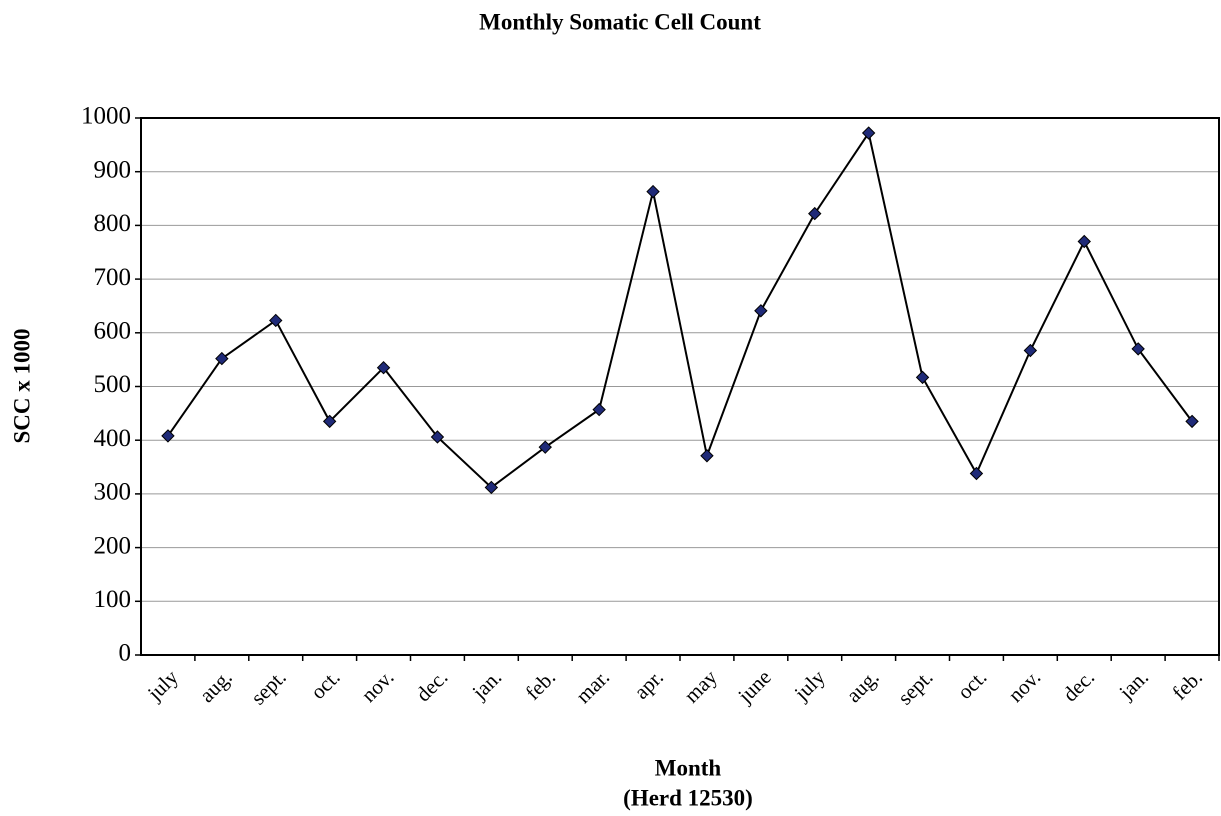 The width and height of the screenshot is (1221, 816). I want to click on y-tick-label: 900, so click(113, 169).